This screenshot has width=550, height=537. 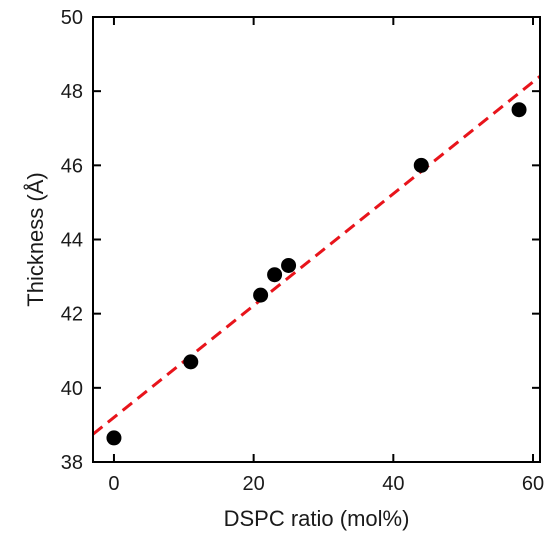 I want to click on x-tick-labels: 0 20 40 60, so click(x=326, y=484).